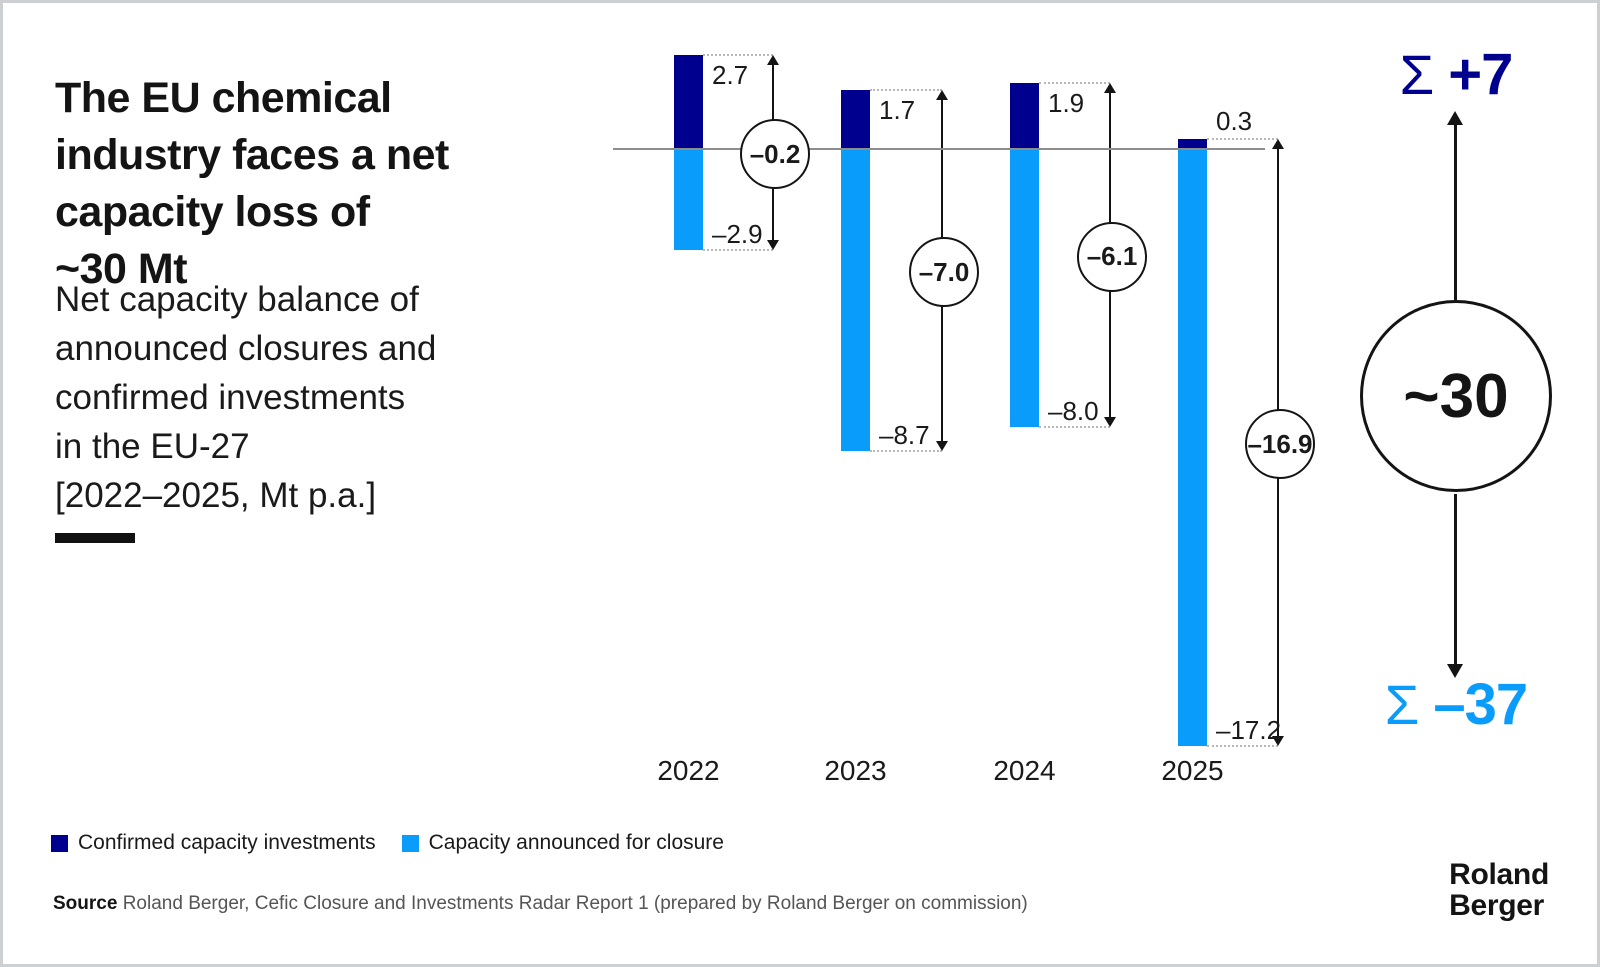 The width and height of the screenshot is (1600, 967). Describe the element at coordinates (227, 842) in the screenshot. I see `legend-label-investments: Confirmed capacity investments` at that location.